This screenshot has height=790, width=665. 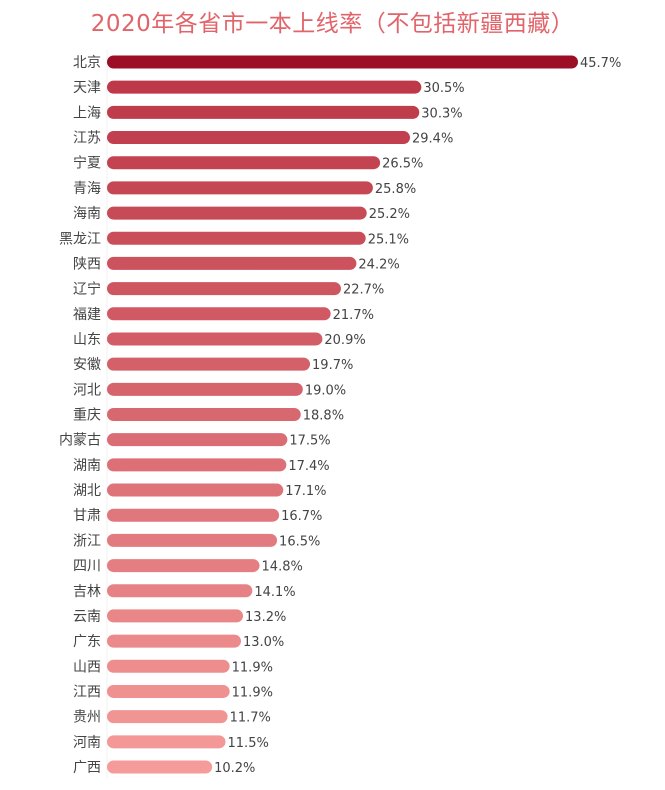 I want to click on value-label: 24.2%, so click(x=378, y=264).